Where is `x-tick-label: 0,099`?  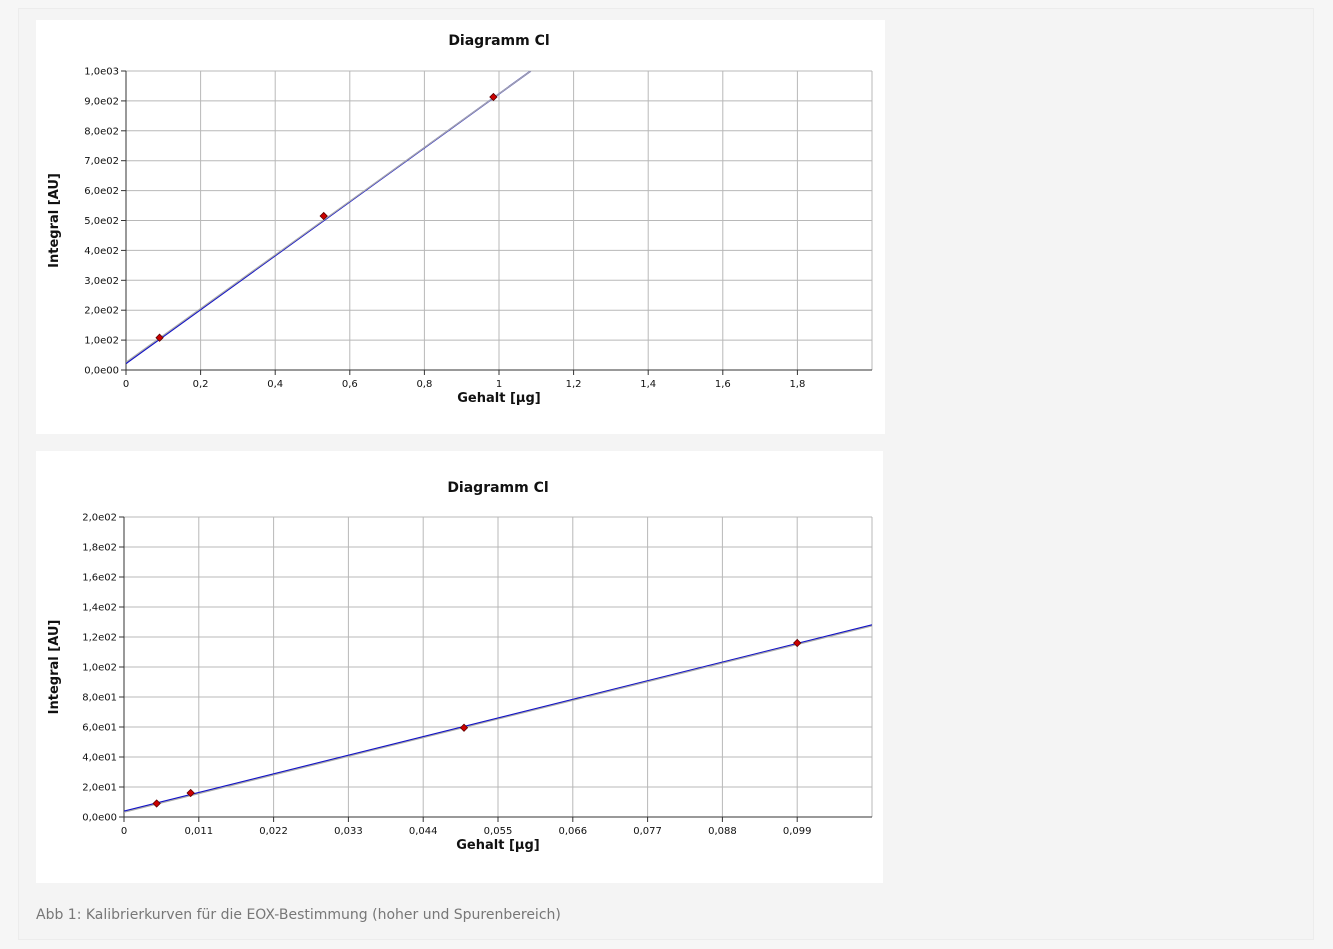
x-tick-label: 0,099 is located at coordinates (797, 831).